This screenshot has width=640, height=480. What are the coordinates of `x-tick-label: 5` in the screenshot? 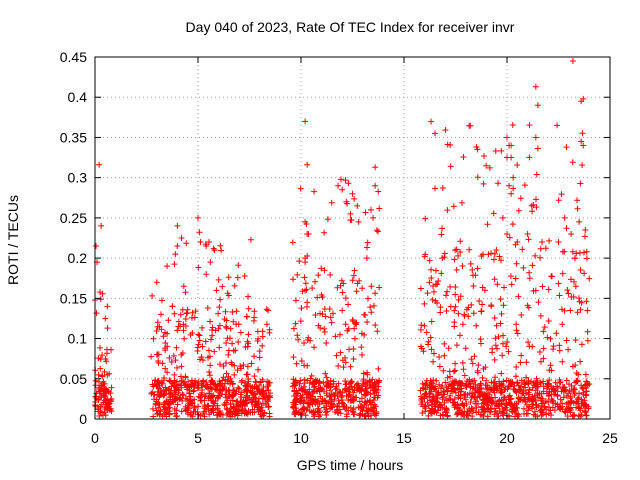 It's located at (198, 438).